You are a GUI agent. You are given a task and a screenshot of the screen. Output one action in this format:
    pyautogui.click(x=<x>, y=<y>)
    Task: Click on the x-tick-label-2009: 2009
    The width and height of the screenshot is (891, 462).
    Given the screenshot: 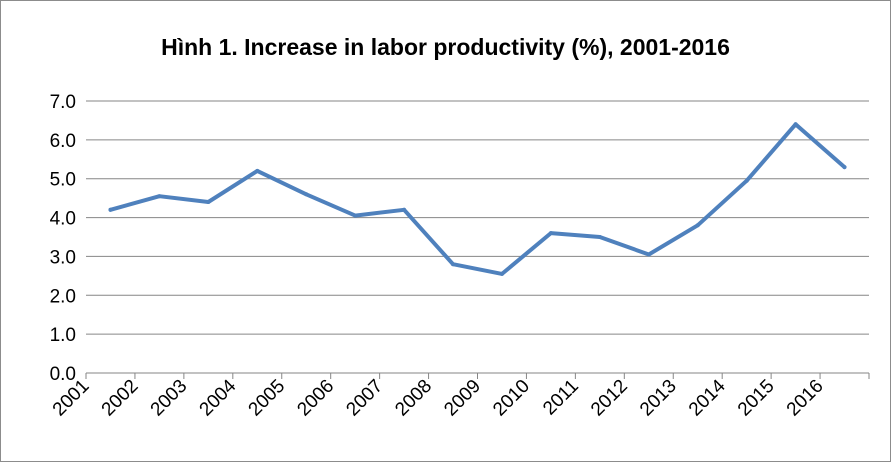 What is the action you would take?
    pyautogui.click(x=462, y=398)
    